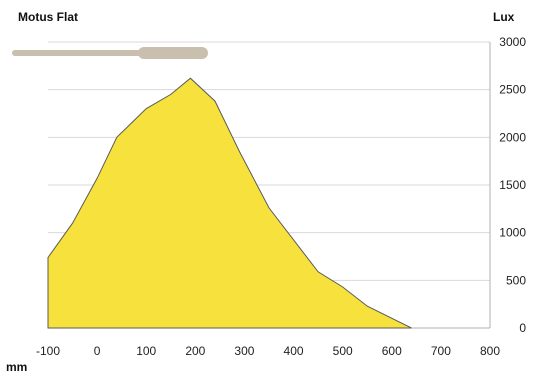 This screenshot has height=378, width=537. I want to click on chart-title: Motus Flat, so click(48, 17).